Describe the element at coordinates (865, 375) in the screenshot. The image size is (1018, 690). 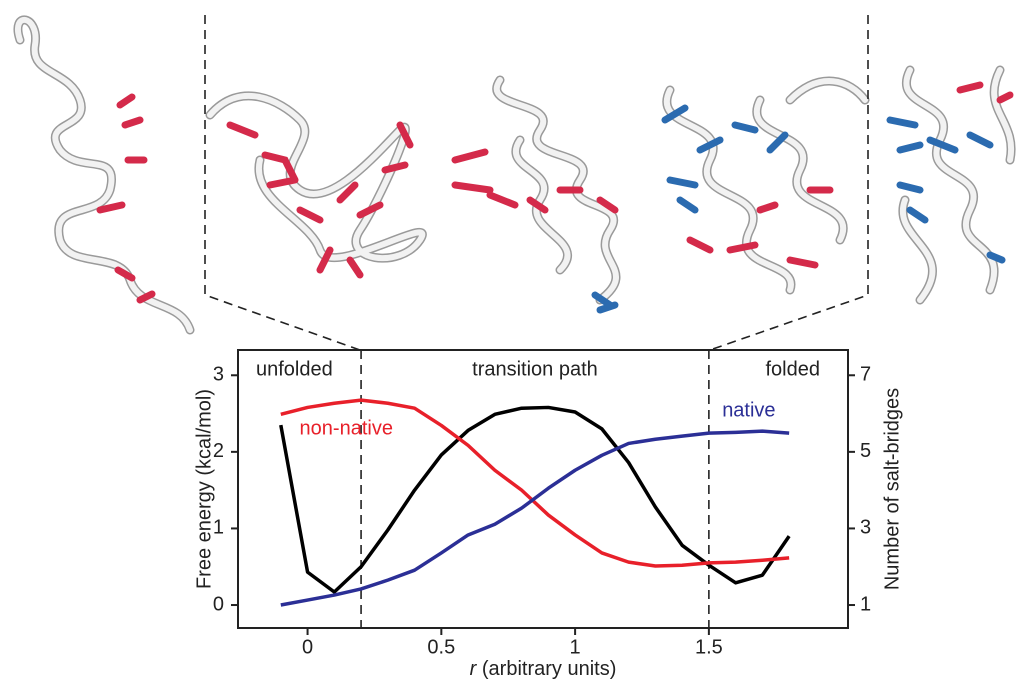
I see `y2-tick-label: 7` at that location.